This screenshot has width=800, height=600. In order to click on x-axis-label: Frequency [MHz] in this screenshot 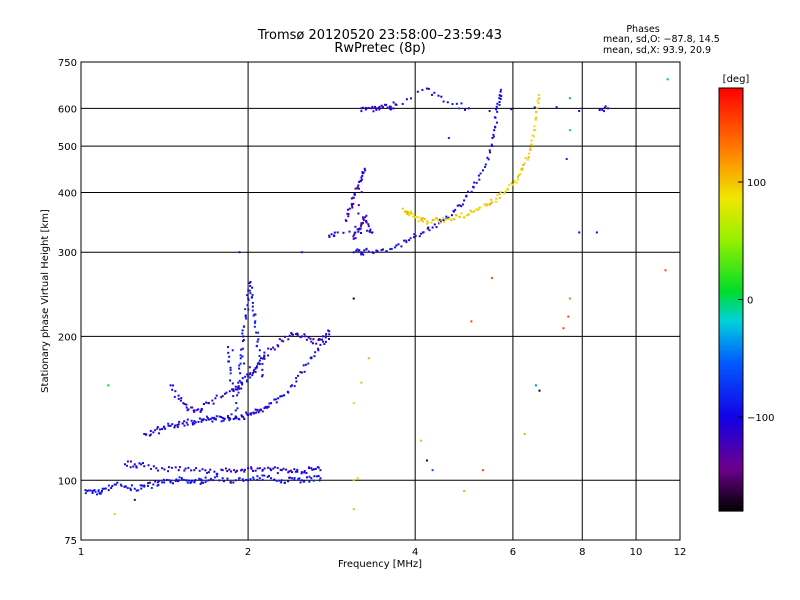, I will do `click(380, 564)`.